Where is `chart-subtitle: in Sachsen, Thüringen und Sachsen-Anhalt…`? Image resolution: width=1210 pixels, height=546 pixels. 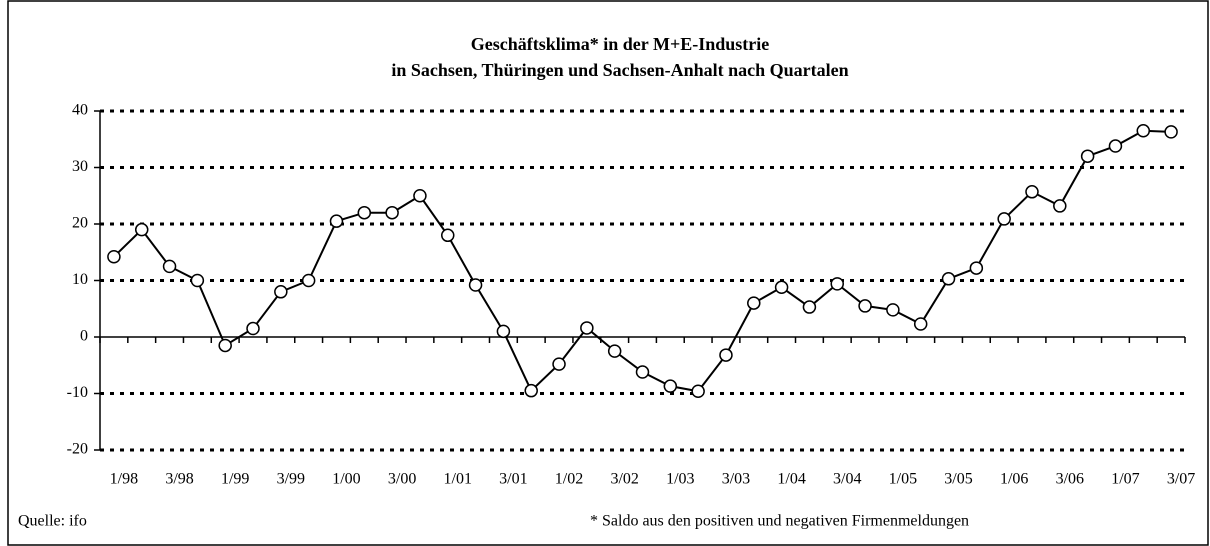 chart-subtitle: in Sachsen, Thüringen und Sachsen-Anhalt… is located at coordinates (619, 70).